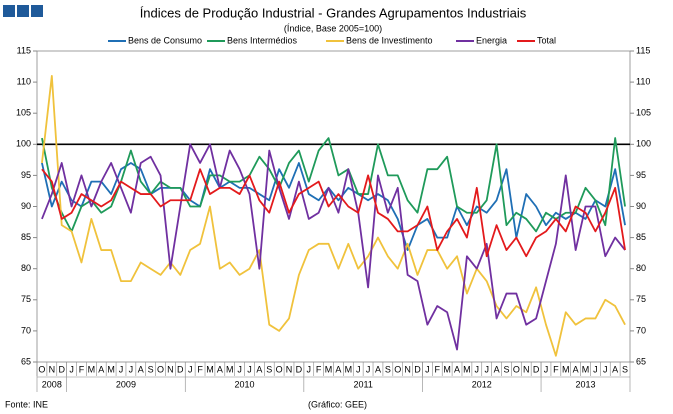 This screenshot has width=673, height=414. What do you see at coordinates (333, 28) in the screenshot?
I see `chart-subtitle: (Índice, Base 2005=100)` at bounding box center [333, 28].